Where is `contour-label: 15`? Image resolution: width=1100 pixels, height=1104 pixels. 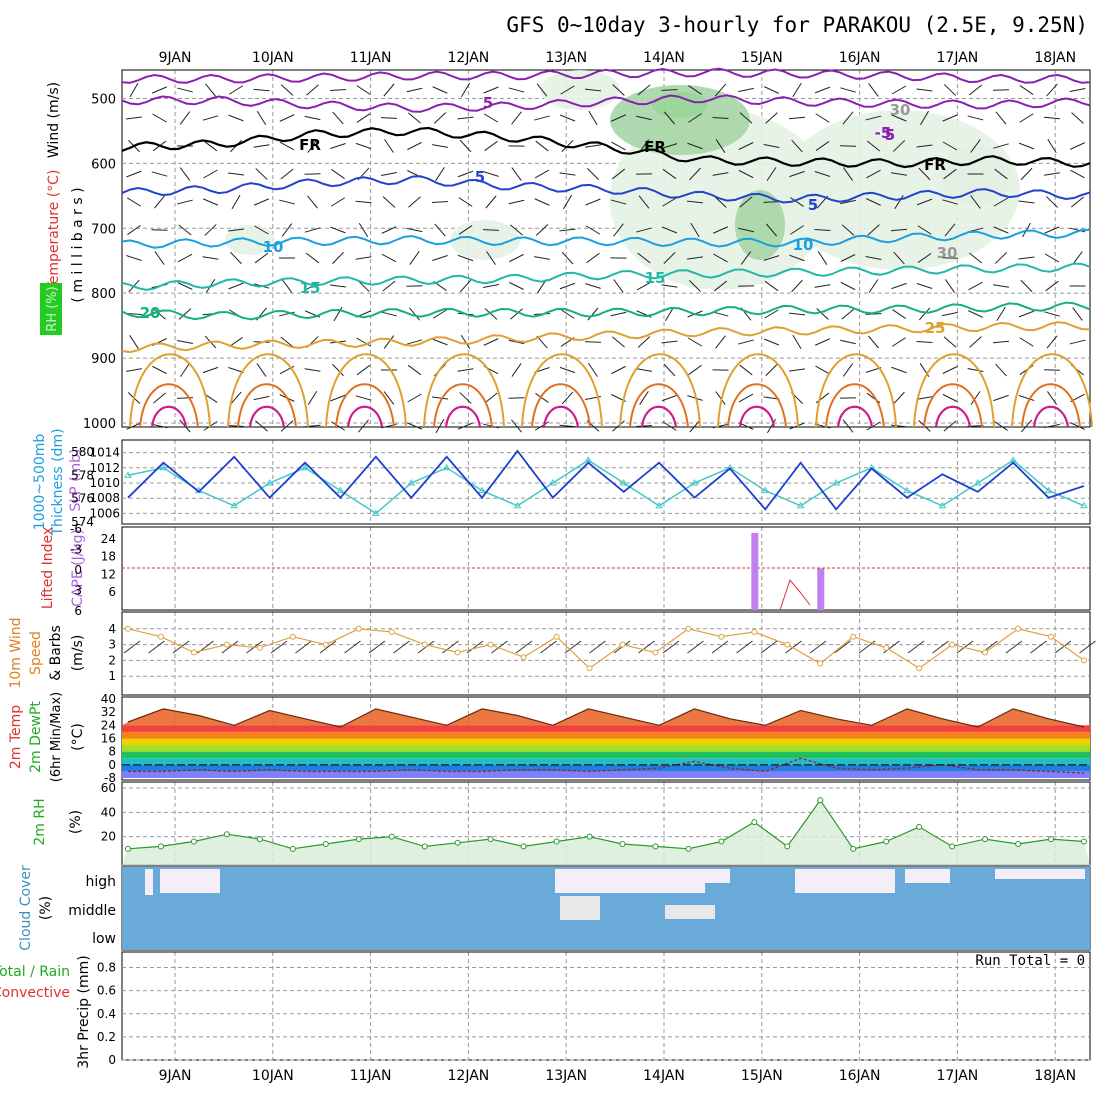 contour-label: 15 is located at coordinates (310, 288).